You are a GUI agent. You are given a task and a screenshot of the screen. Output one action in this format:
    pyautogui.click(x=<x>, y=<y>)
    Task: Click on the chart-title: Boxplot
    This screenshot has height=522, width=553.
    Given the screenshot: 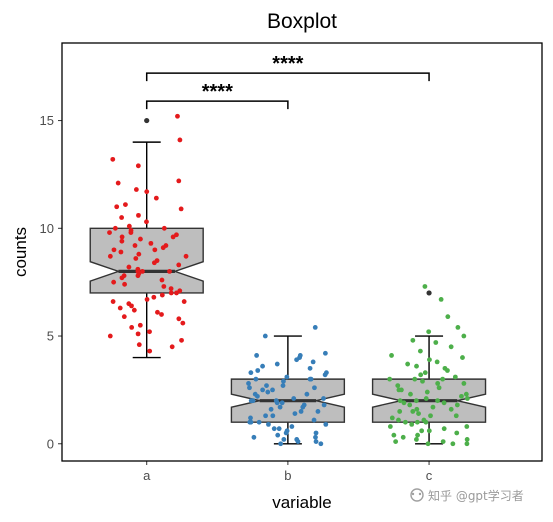 What is the action you would take?
    pyautogui.click(x=302, y=21)
    